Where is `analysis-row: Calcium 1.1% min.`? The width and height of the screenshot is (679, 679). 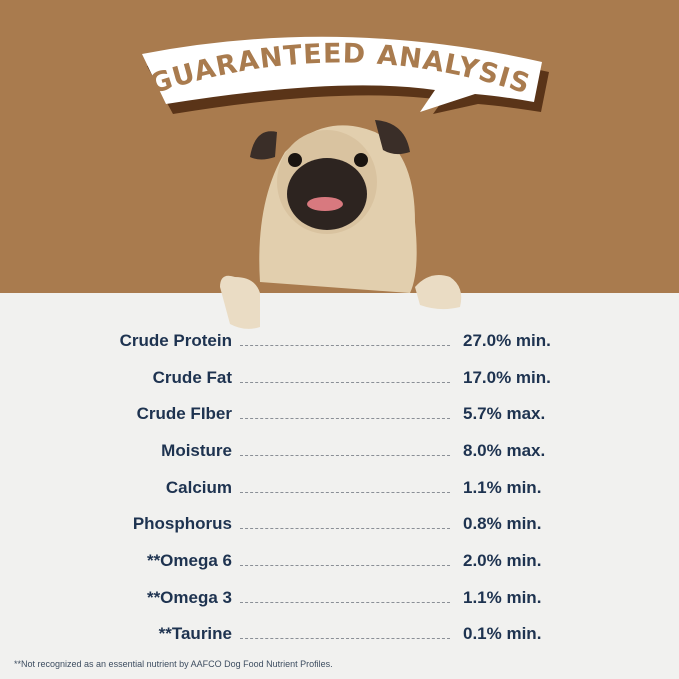
analysis-row: Calcium 1.1% min. is located at coordinates (339, 493).